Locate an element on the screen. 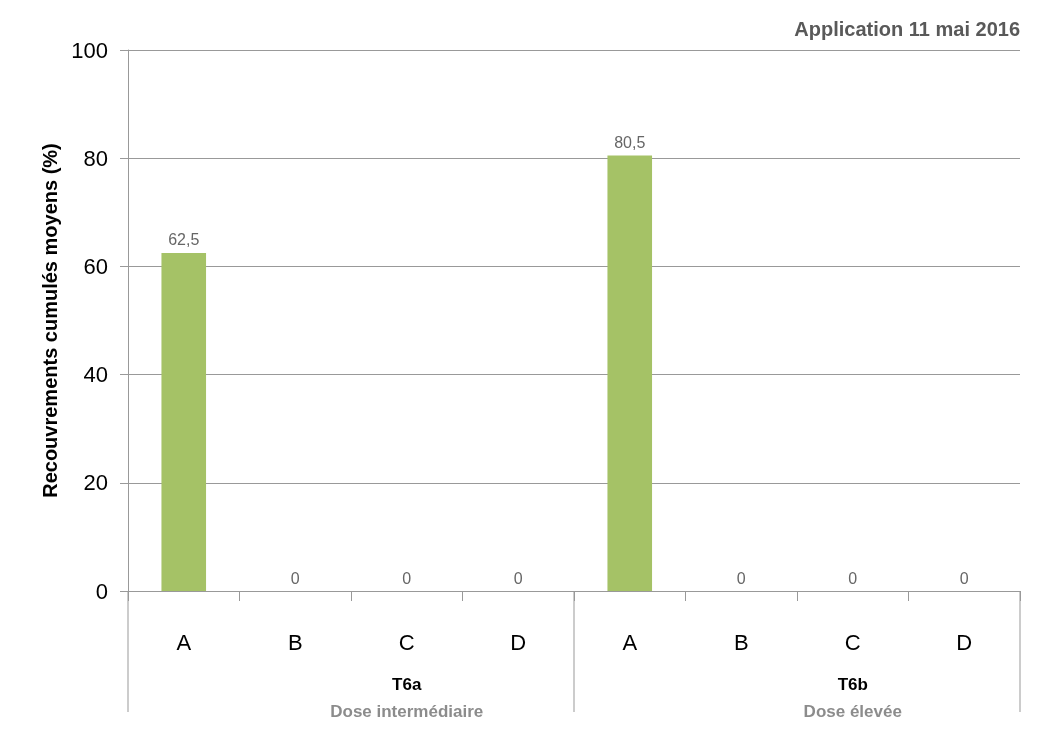 Image resolution: width=1037 pixels, height=735 pixels. chart-title: Application 11 mai 2016 is located at coordinates (907, 29).